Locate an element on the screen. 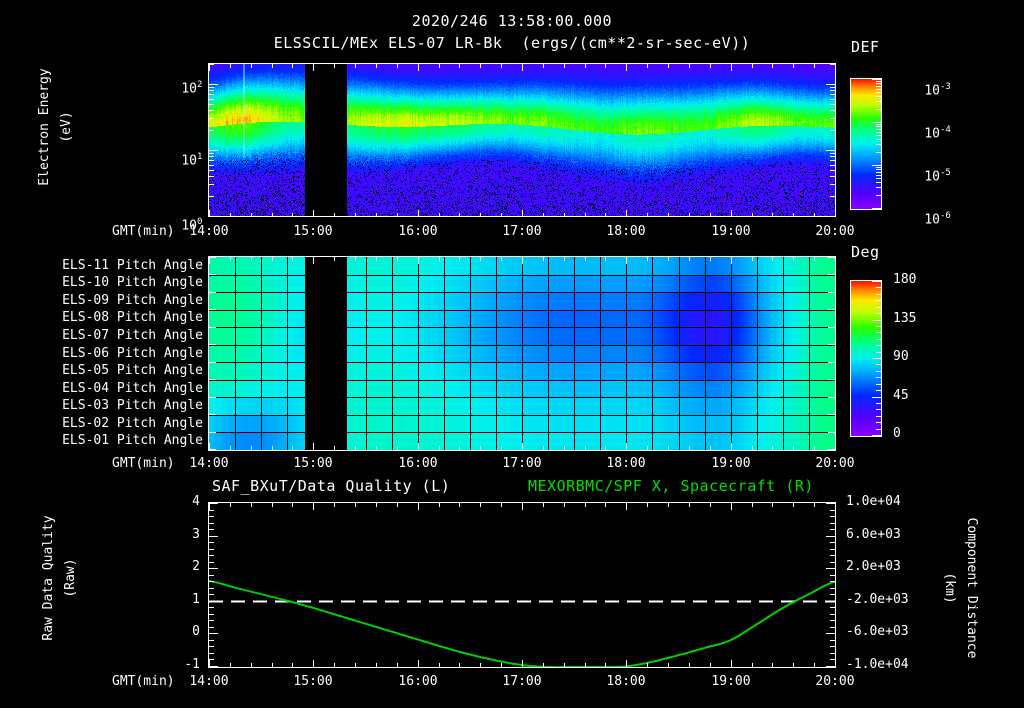  def-tick-label-1: 10⁻⁴ is located at coordinates (937, 133).